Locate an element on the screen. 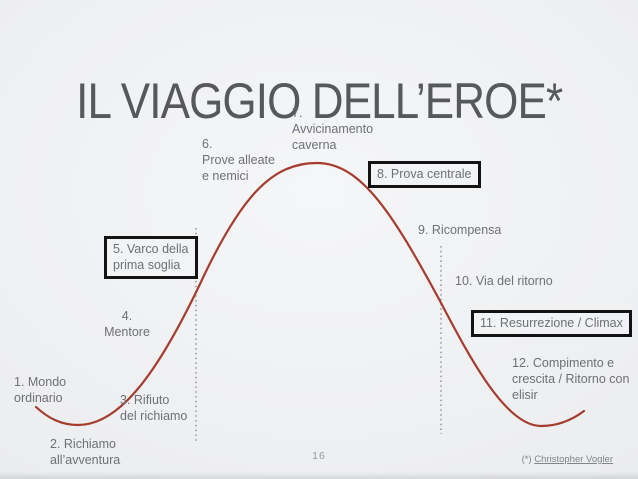  stage-5-varco-prima-soglia: 5. Varco della prima soglia is located at coordinates (151, 257).